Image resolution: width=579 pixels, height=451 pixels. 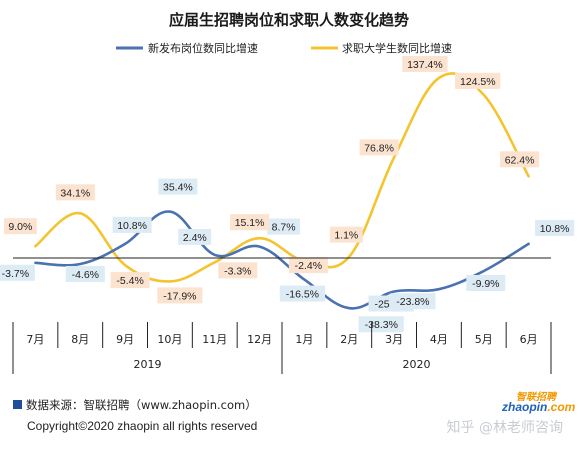 I want to click on source-note: 数据来源：智联招聘（www.zhaopin.com）, so click(x=135, y=405).